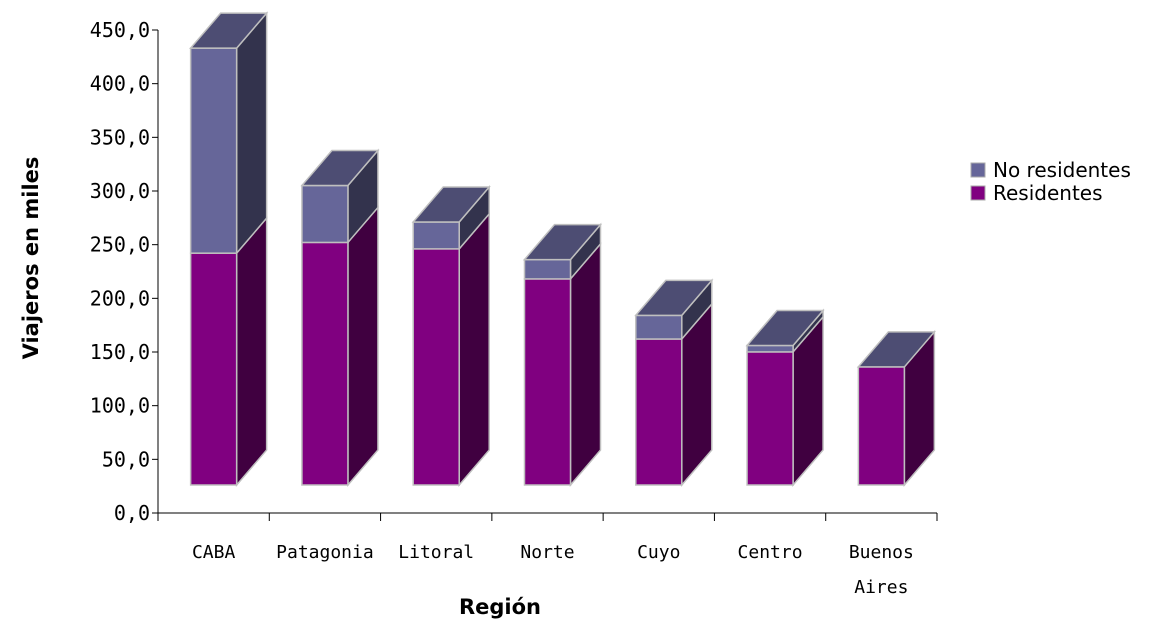  Describe the element at coordinates (120, 191) in the screenshot. I see `y-tick-label: 300,0` at that location.